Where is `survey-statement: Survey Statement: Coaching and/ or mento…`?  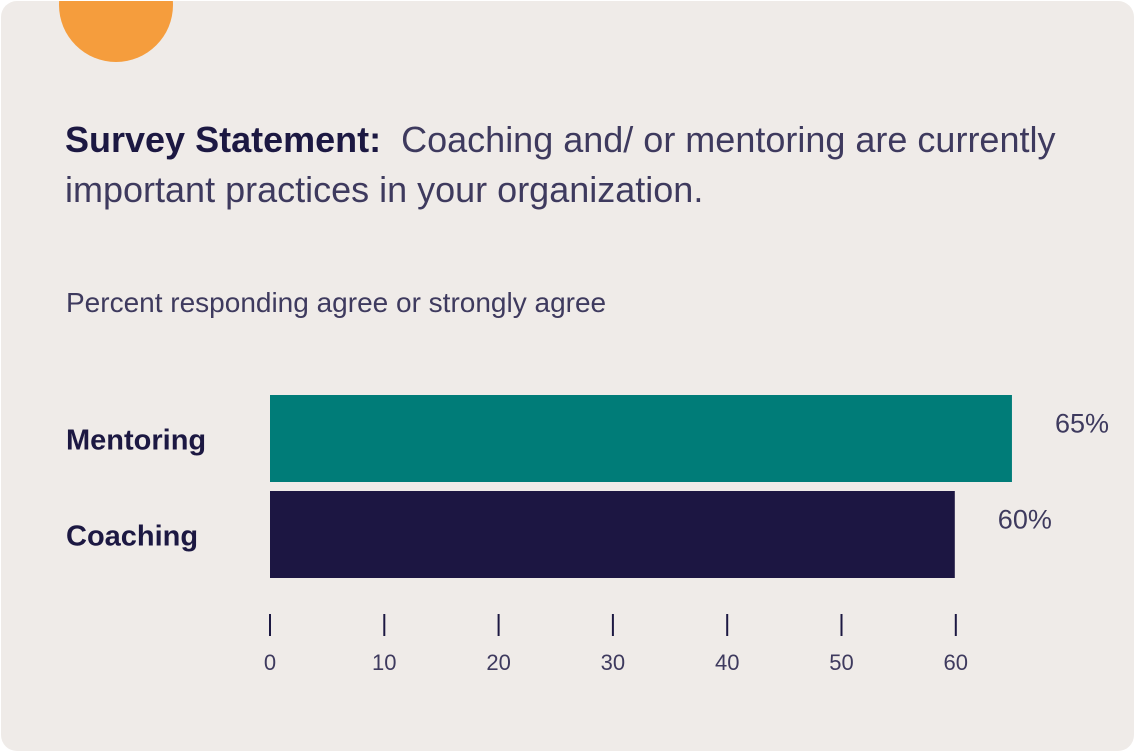
survey-statement: Survey Statement: Coaching and/ or mento… is located at coordinates (575, 165).